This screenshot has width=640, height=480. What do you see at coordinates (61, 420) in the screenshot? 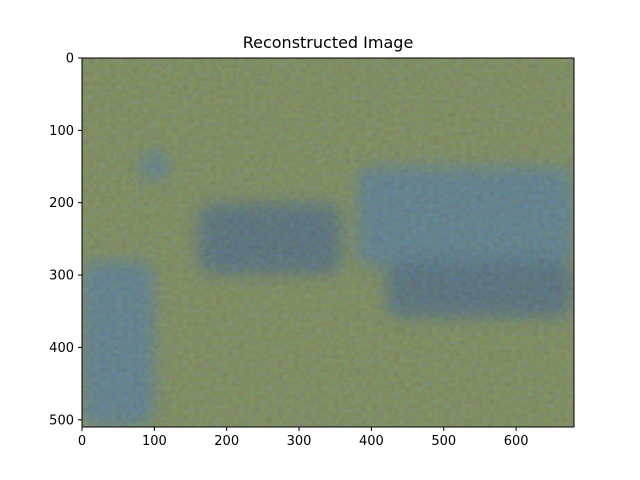
I see `y-tick-label: 500` at bounding box center [61, 420].